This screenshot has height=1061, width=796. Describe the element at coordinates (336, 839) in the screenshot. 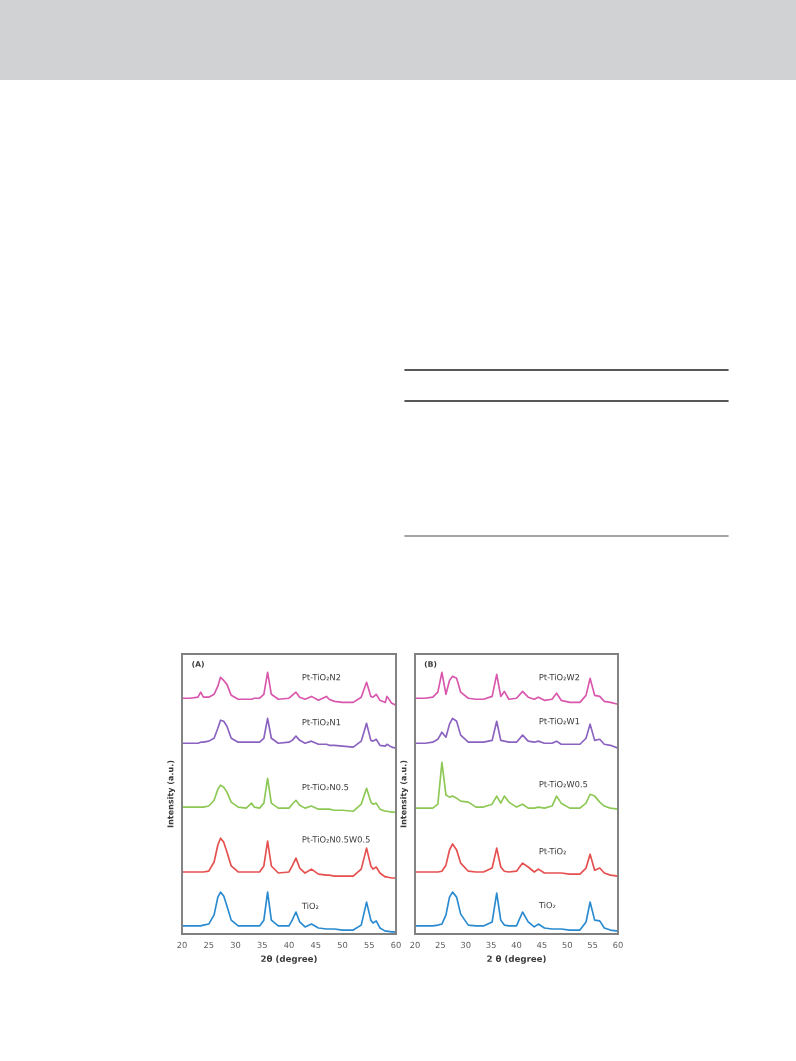

I see `series-label: Pt-TiO₂N0.5W0.5` at that location.